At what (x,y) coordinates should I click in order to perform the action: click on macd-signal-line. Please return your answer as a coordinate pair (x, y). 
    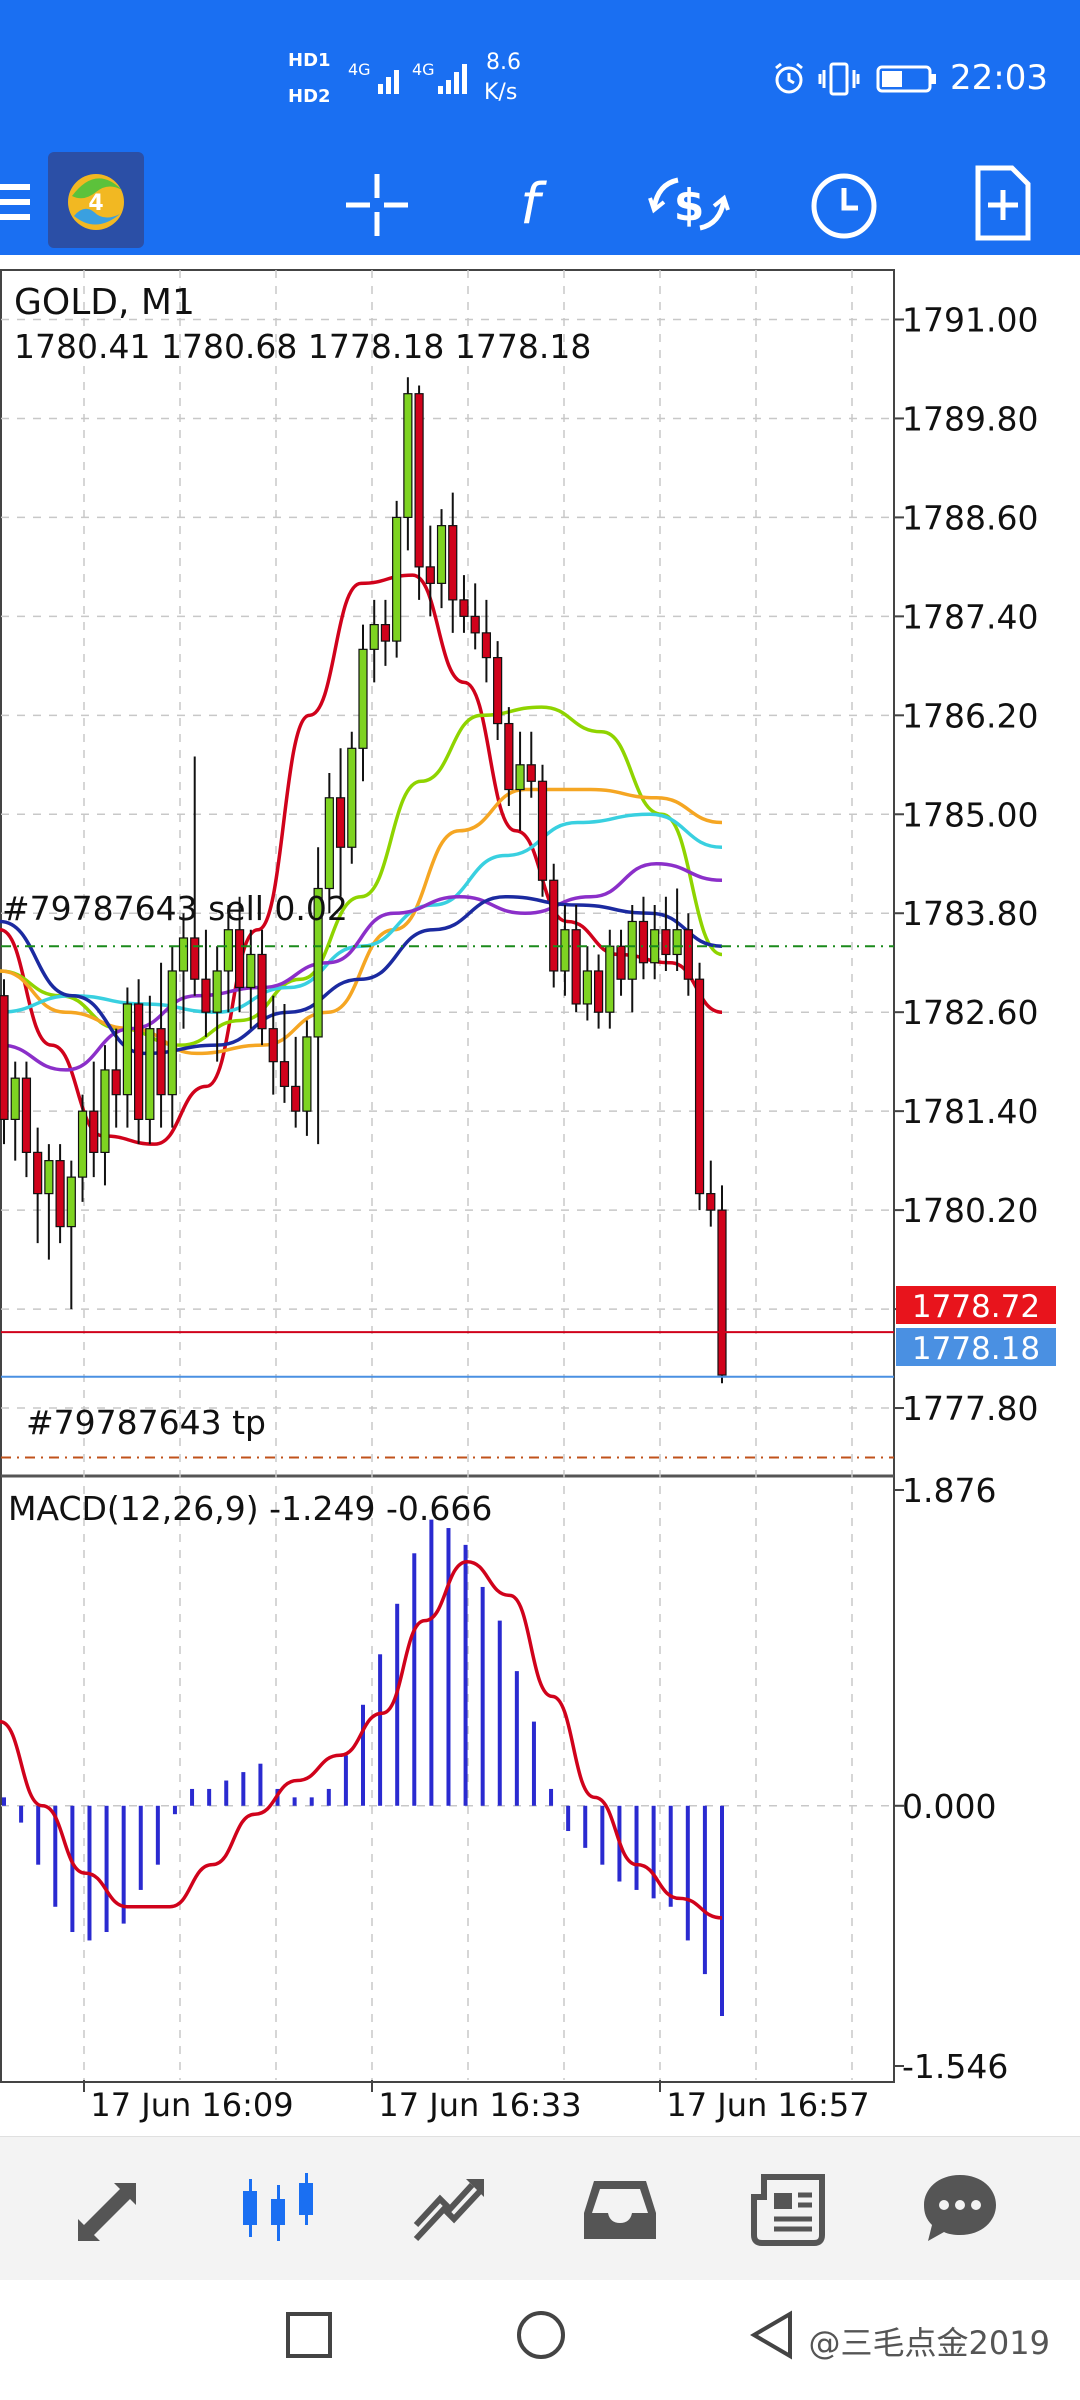
    Looking at the image, I should click on (361, 1739).